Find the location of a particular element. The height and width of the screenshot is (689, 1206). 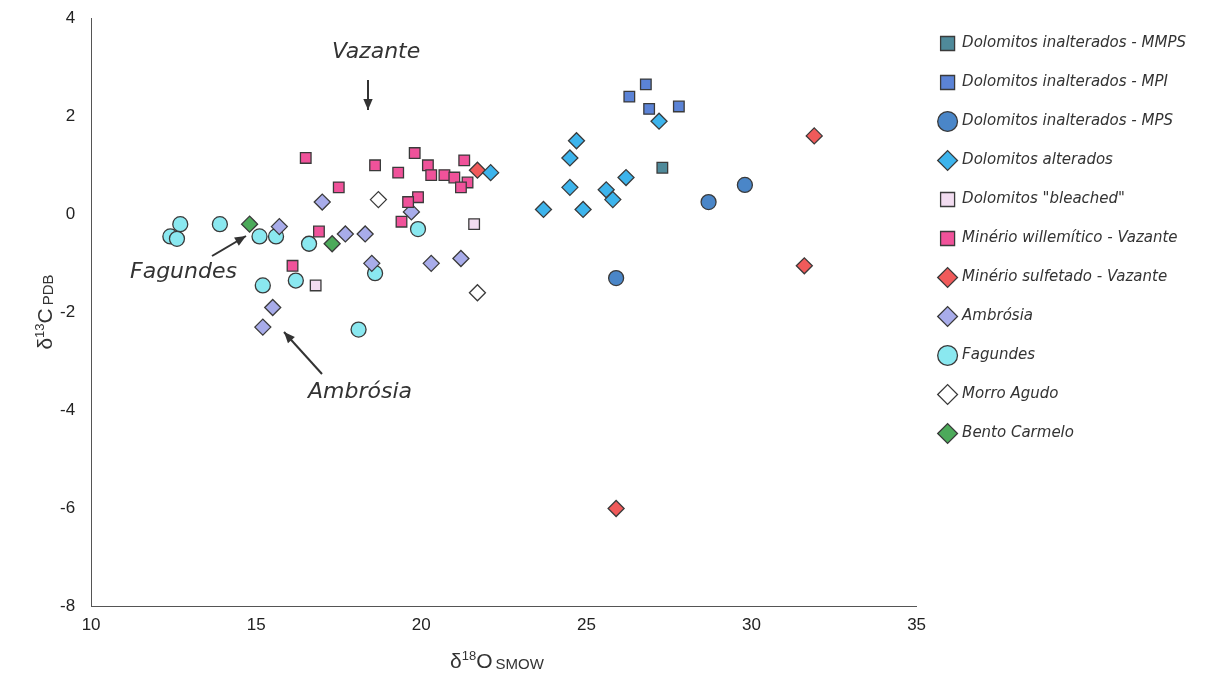

legend-label: Dolomitos "bleached" is located at coordinates (1043, 198).